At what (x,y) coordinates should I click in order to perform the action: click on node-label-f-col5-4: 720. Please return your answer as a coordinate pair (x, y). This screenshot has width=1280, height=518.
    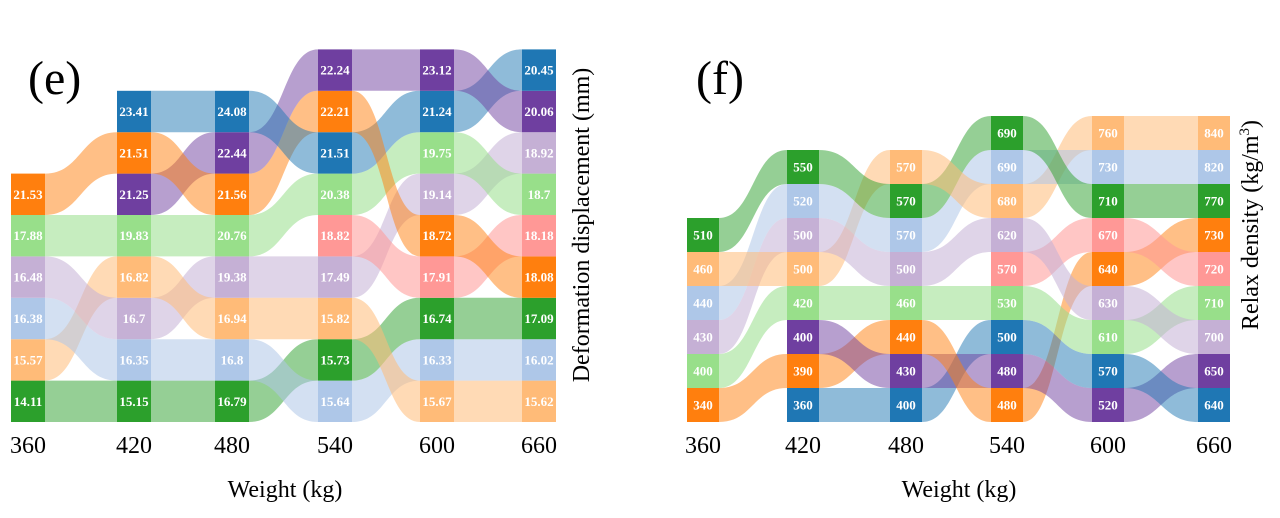
    Looking at the image, I should click on (1214, 269).